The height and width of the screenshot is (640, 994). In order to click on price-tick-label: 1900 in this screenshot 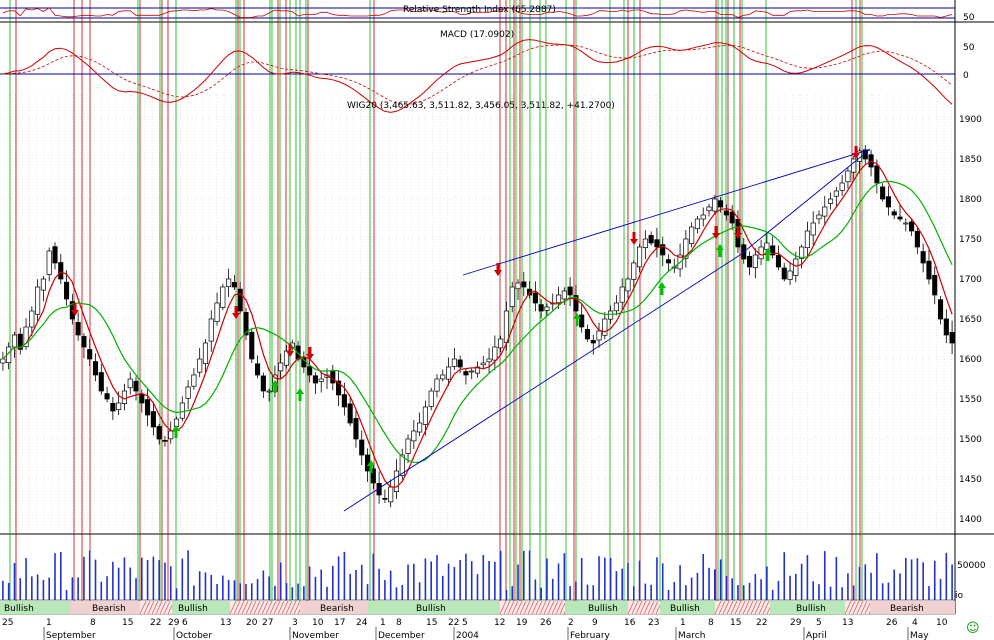, I will do `click(970, 120)`.